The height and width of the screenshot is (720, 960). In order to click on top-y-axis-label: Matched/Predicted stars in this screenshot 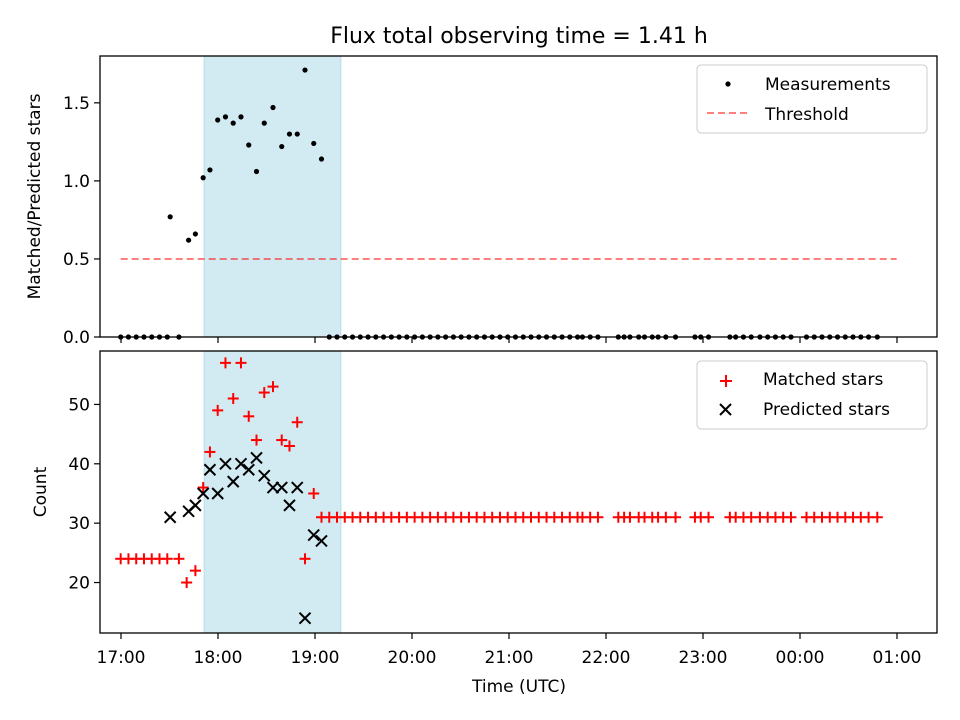, I will do `click(35, 196)`.